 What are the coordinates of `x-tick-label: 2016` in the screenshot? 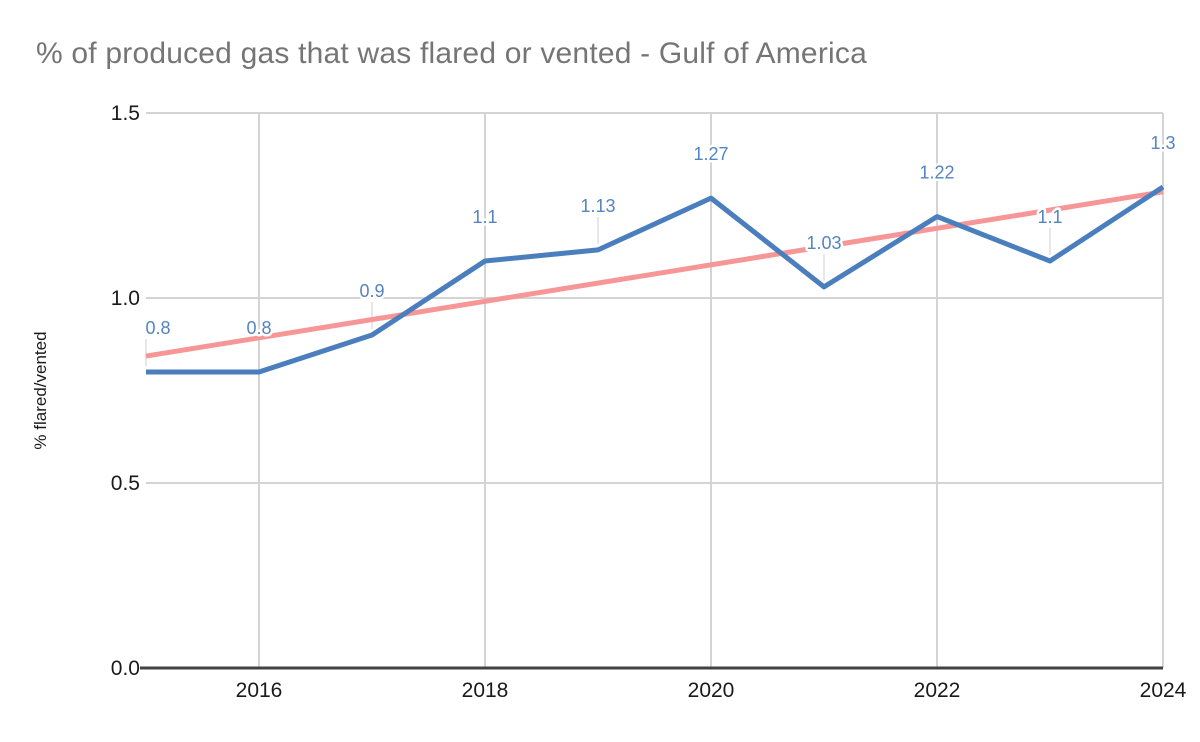 It's located at (259, 690).